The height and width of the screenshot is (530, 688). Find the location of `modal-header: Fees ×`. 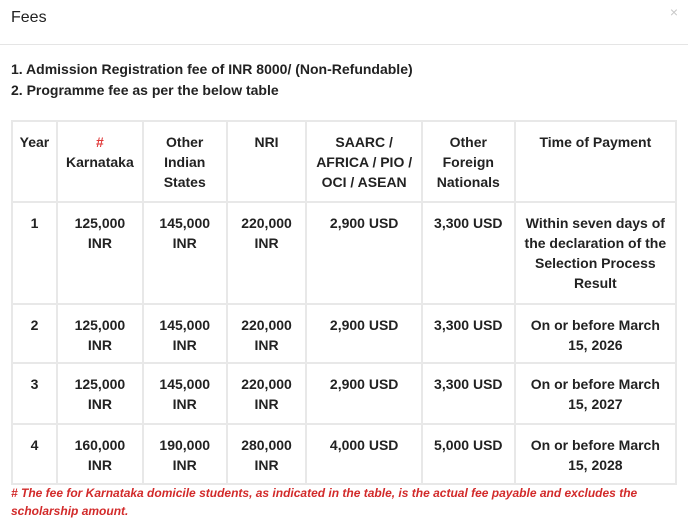

modal-header: Fees × is located at coordinates (344, 22).